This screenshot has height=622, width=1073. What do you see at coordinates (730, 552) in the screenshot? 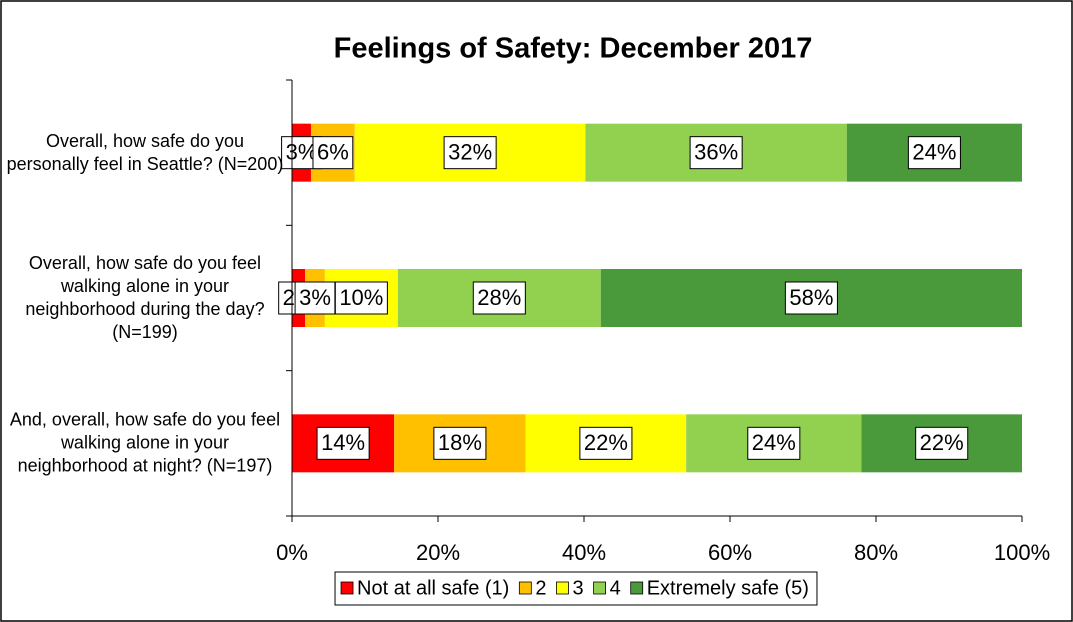
I see `x-tick-label: 60%` at bounding box center [730, 552].